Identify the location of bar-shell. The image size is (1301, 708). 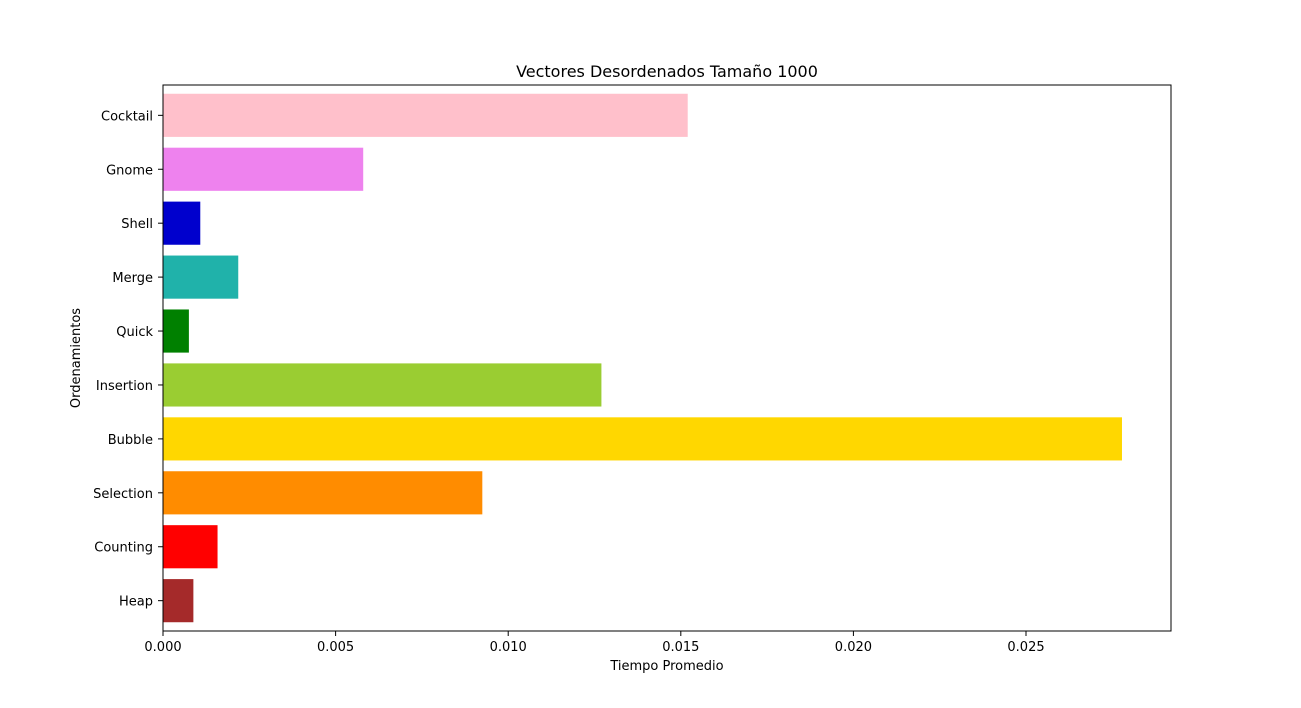
(182, 223).